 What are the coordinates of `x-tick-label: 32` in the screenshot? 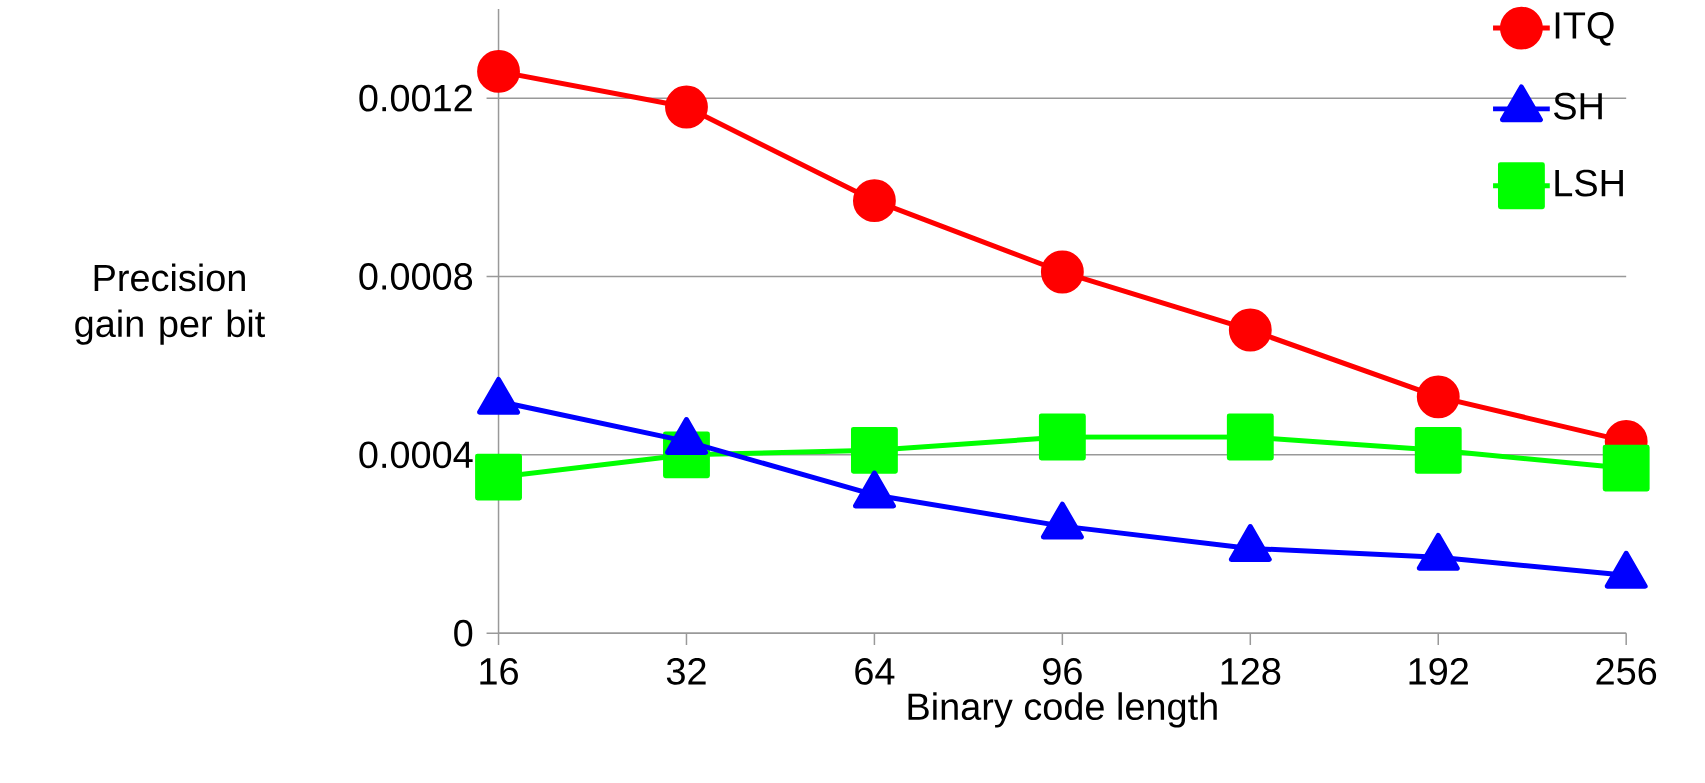 It's located at (686, 671).